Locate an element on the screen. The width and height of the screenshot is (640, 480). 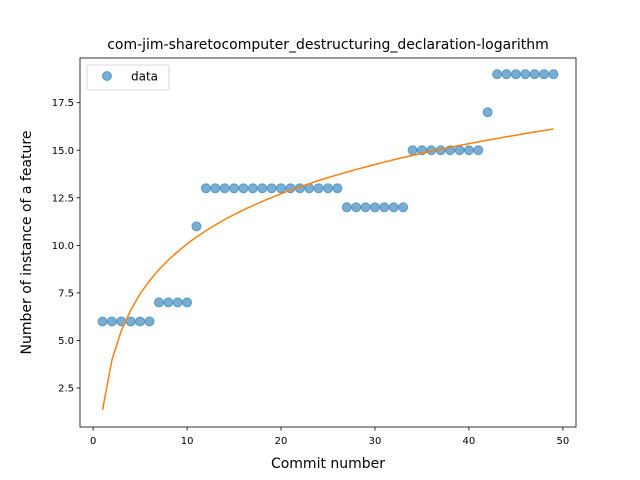
x-tick-label: 50 is located at coordinates (562, 441).